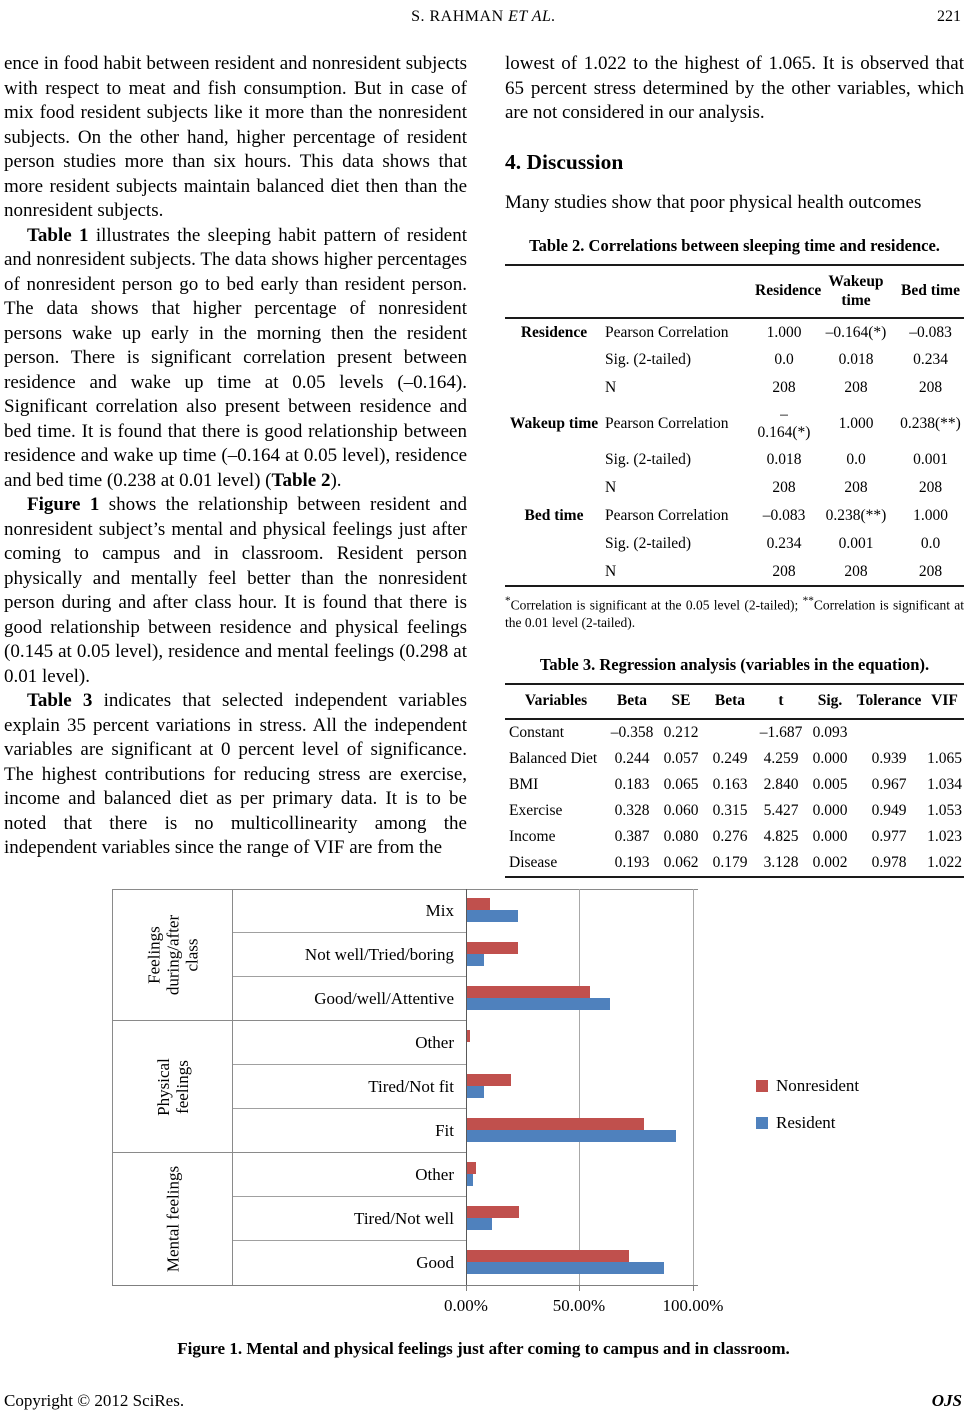  Describe the element at coordinates (466, 1305) in the screenshot. I see `x-tick-label: 0.00%` at that location.